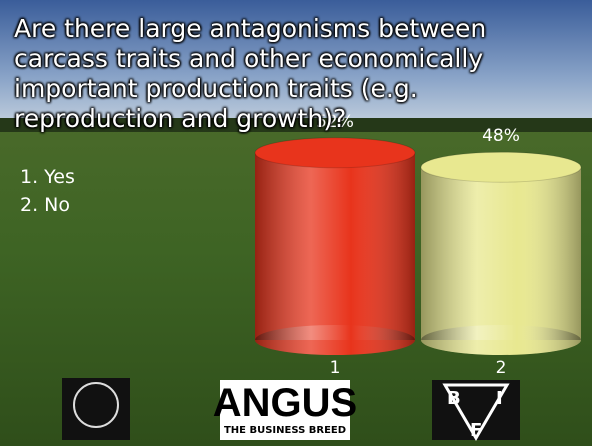  Describe the element at coordinates (501, 368) in the screenshot. I see `x-tick-label: 2` at that location.